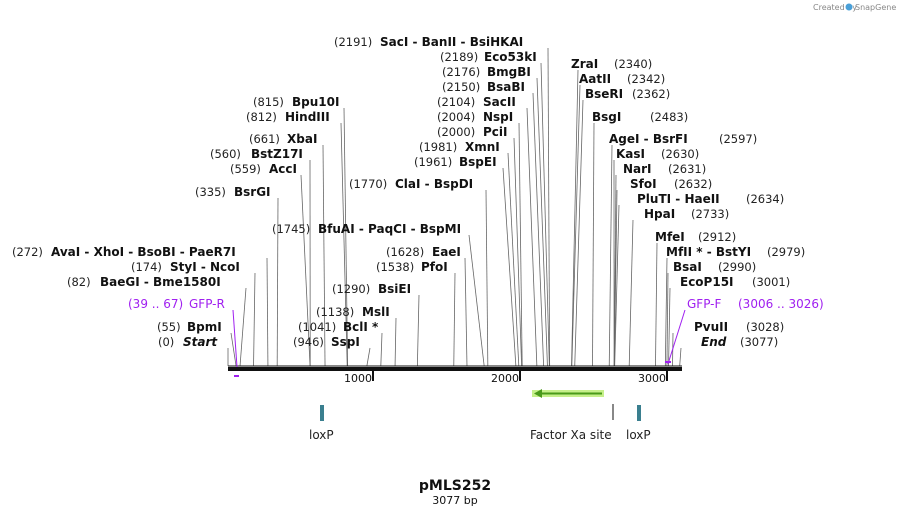  Describe the element at coordinates (317, 327) in the screenshot. I see `site-position: (1041)` at that location.